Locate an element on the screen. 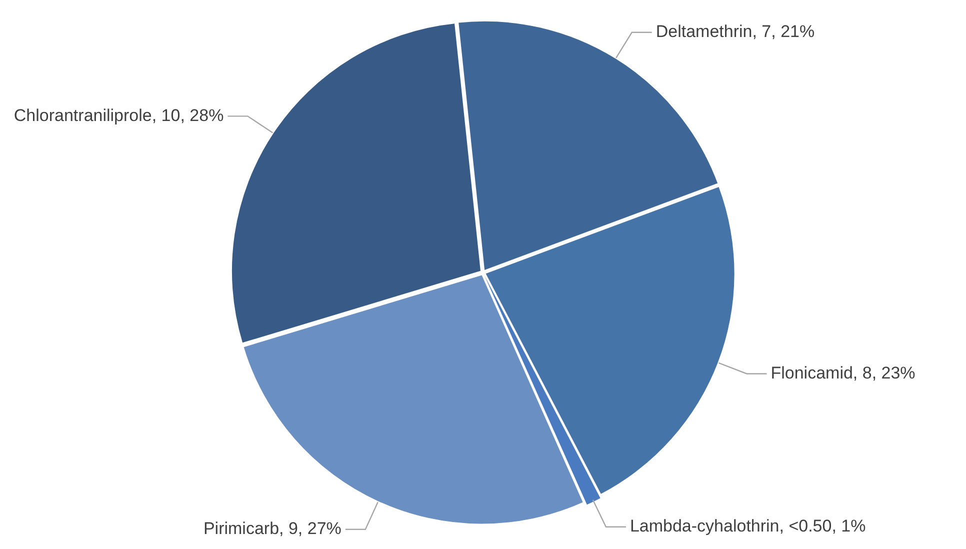 This screenshot has width=966, height=549. slice-label: Chlorantraniliprole, 10, 28% is located at coordinates (119, 115).